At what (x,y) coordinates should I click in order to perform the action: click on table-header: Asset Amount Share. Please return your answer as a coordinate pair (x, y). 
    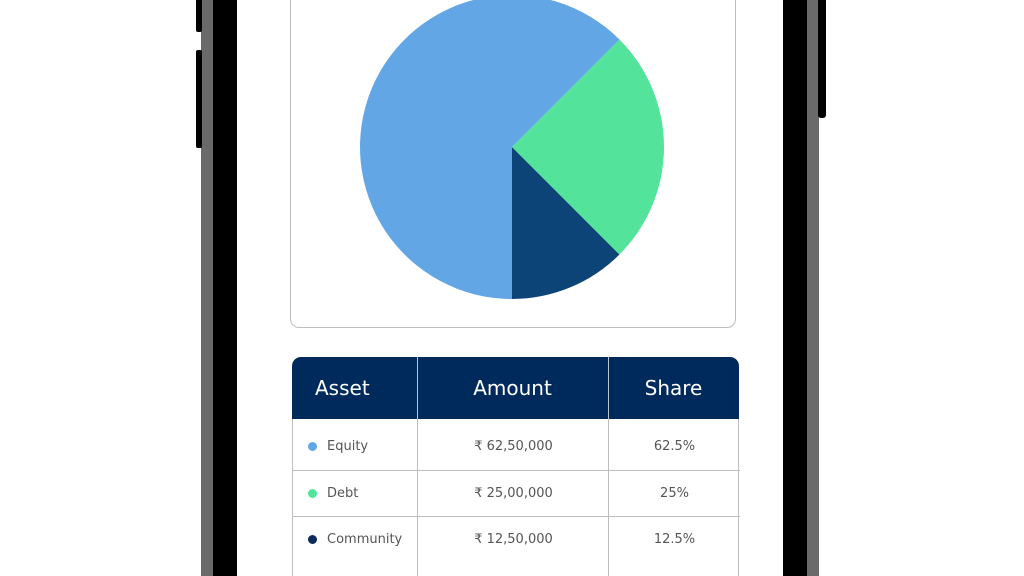
    Looking at the image, I should click on (515, 388).